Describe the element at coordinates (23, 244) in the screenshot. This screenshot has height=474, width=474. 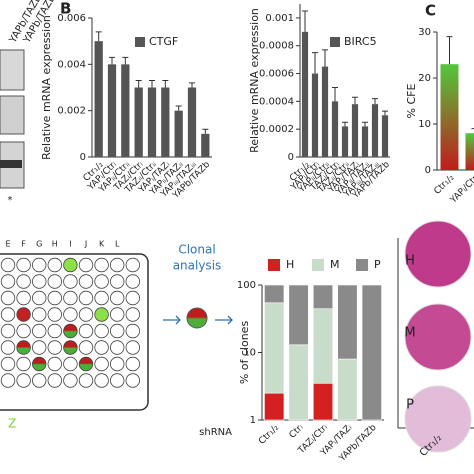
I see `plate-column: F` at that location.